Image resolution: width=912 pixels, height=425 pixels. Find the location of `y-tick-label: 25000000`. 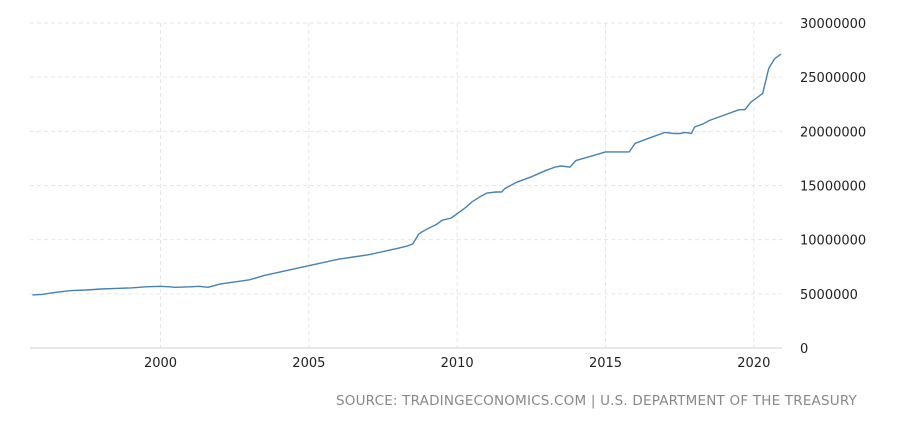

y-tick-label: 25000000 is located at coordinates (833, 78).